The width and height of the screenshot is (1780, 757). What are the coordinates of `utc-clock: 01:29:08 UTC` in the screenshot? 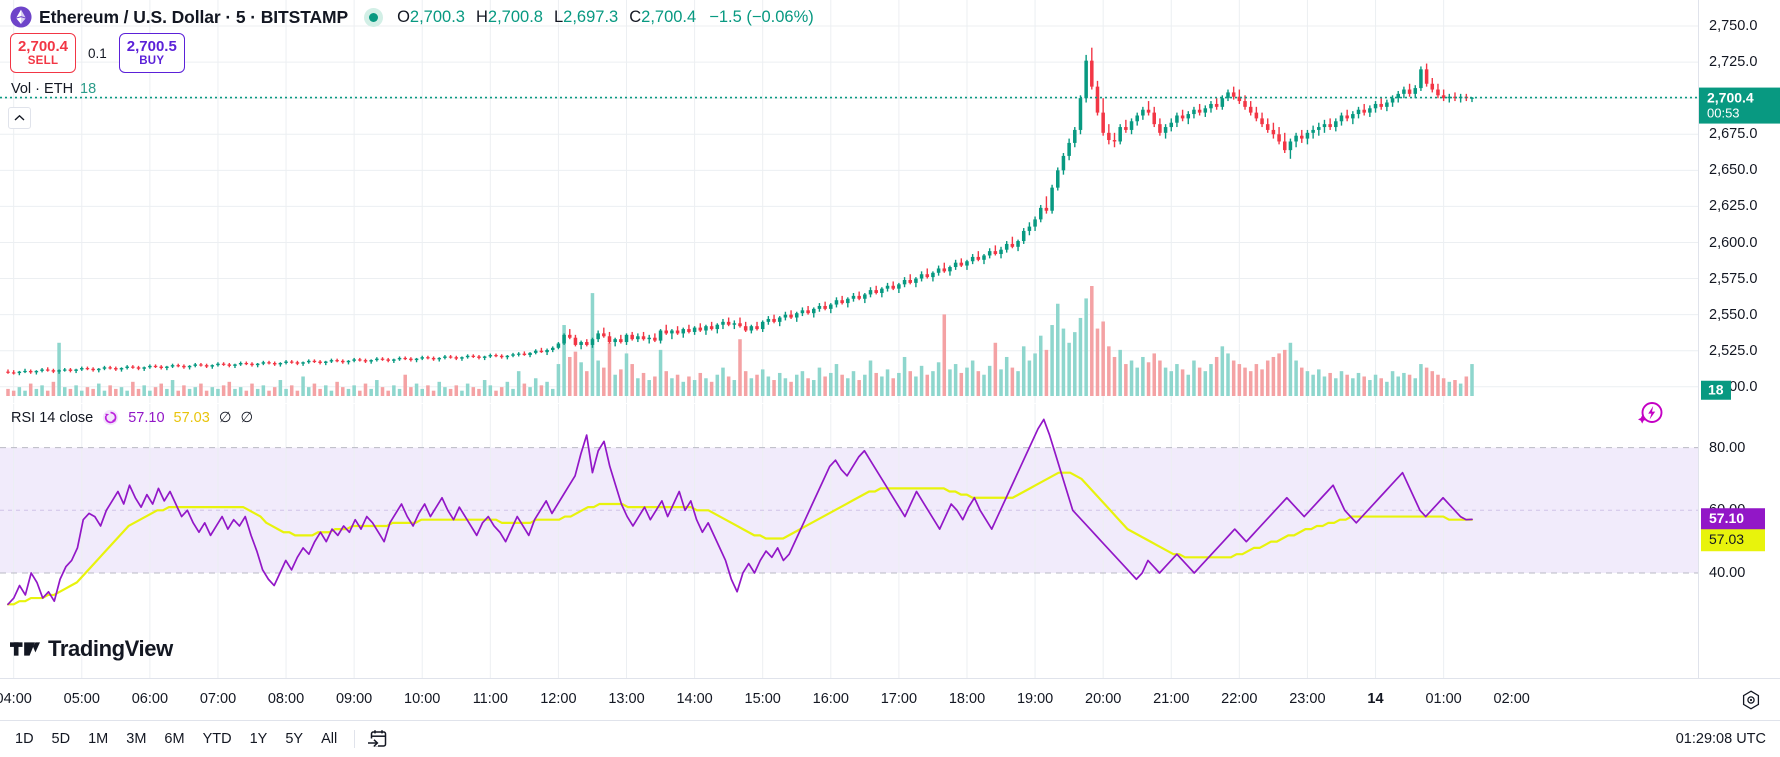 It's located at (1720, 739).